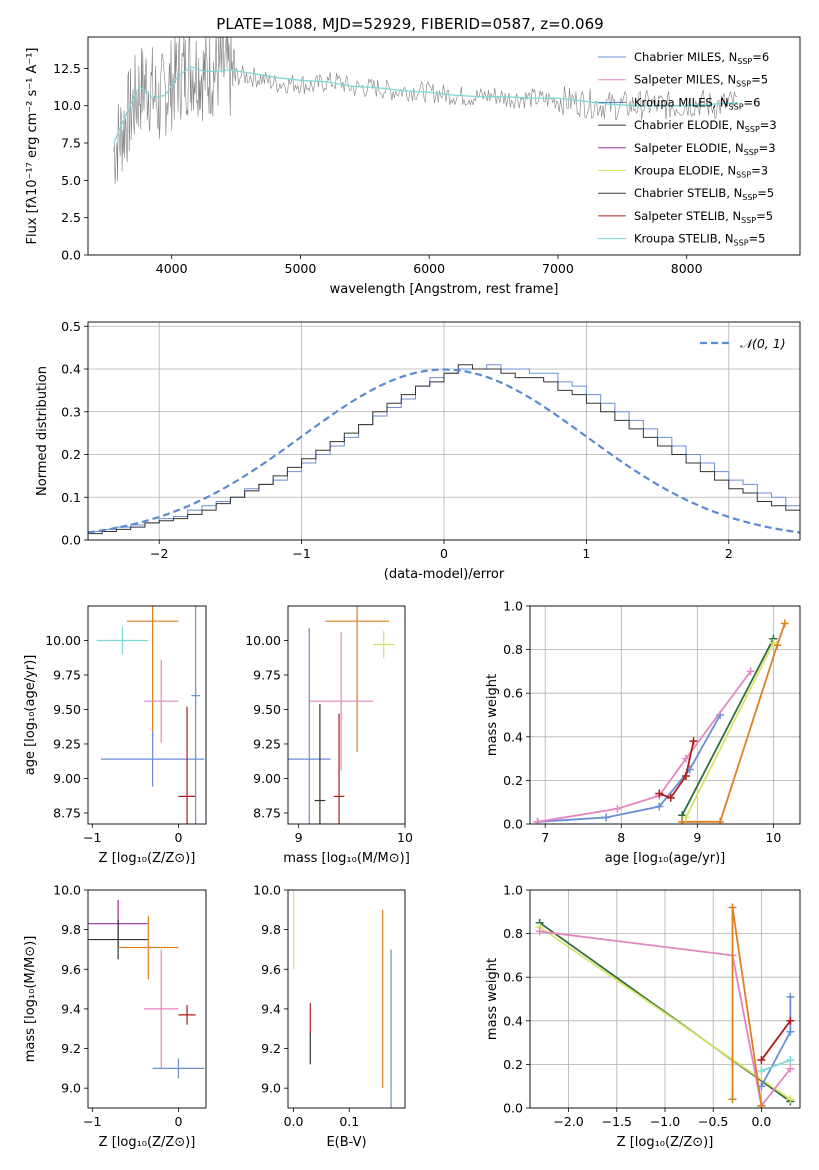 Image resolution: width=819 pixels, height=1170 pixels. I want to click on y-tick-label: 9.25, so click(67, 743).